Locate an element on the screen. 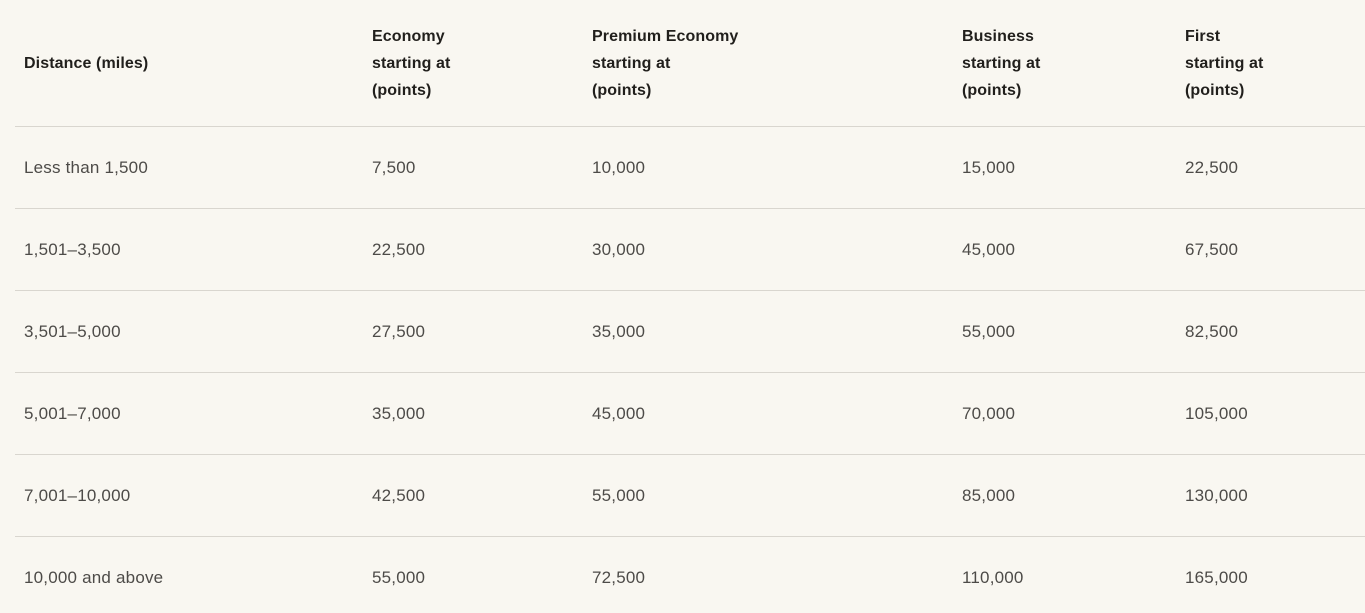 The width and height of the screenshot is (1365, 613). column-header-premium_economy: Premium Economy starting at (points) is located at coordinates (665, 63).